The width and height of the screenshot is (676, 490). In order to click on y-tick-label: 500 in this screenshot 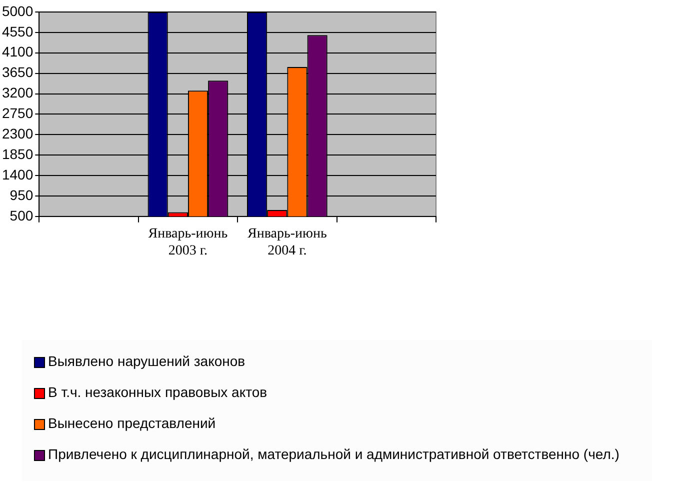, I will do `click(22, 215)`.